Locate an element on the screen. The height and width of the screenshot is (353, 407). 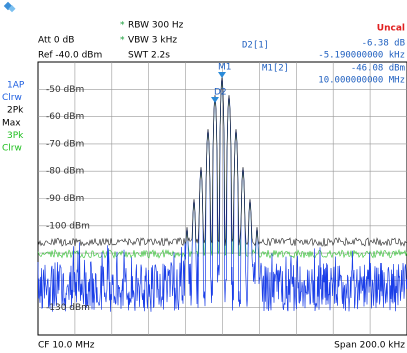
level-label: -50 dBm is located at coordinates (65, 90).